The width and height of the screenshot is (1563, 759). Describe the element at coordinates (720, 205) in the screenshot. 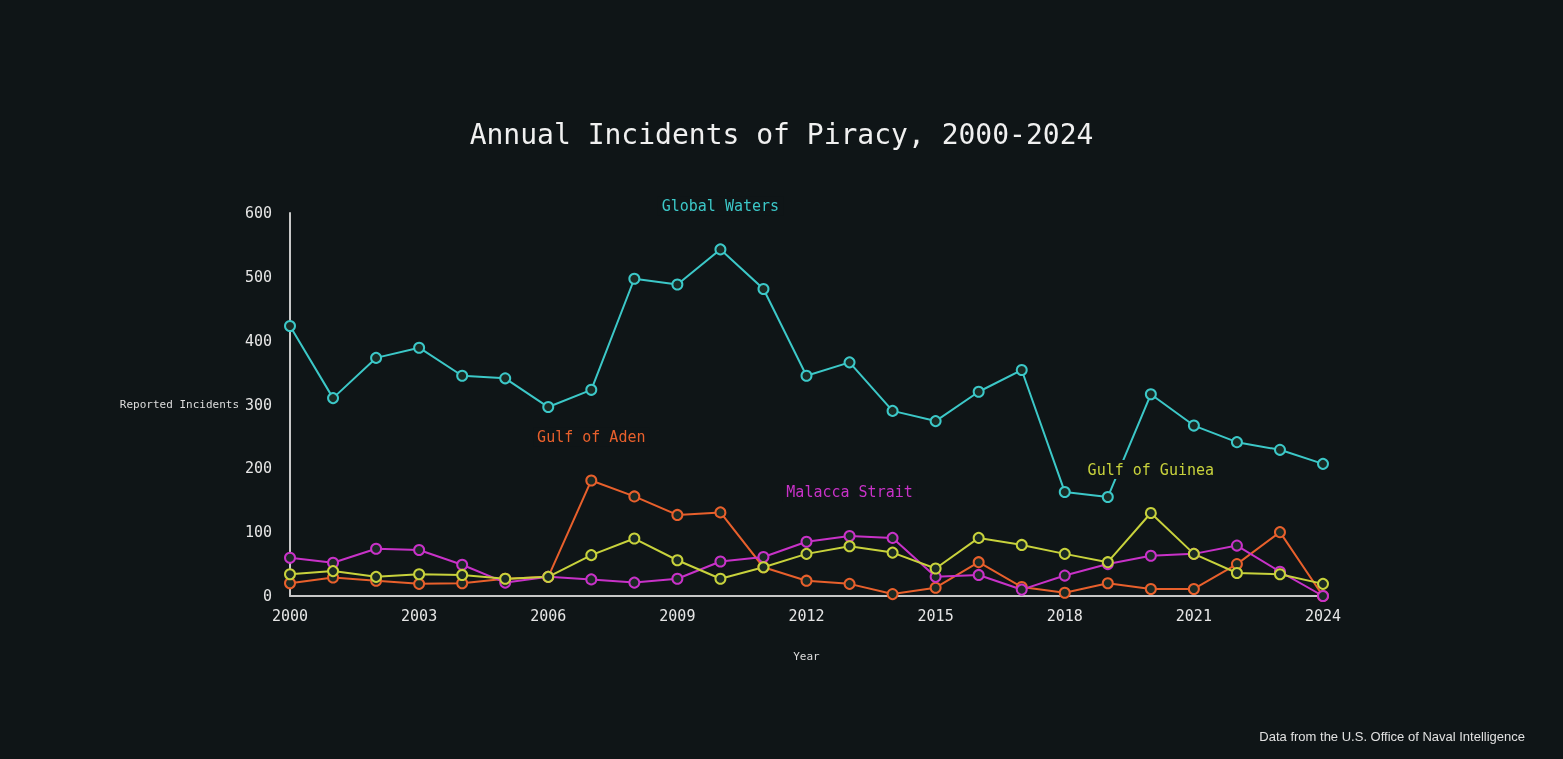

I see `text: Global Waters` at that location.